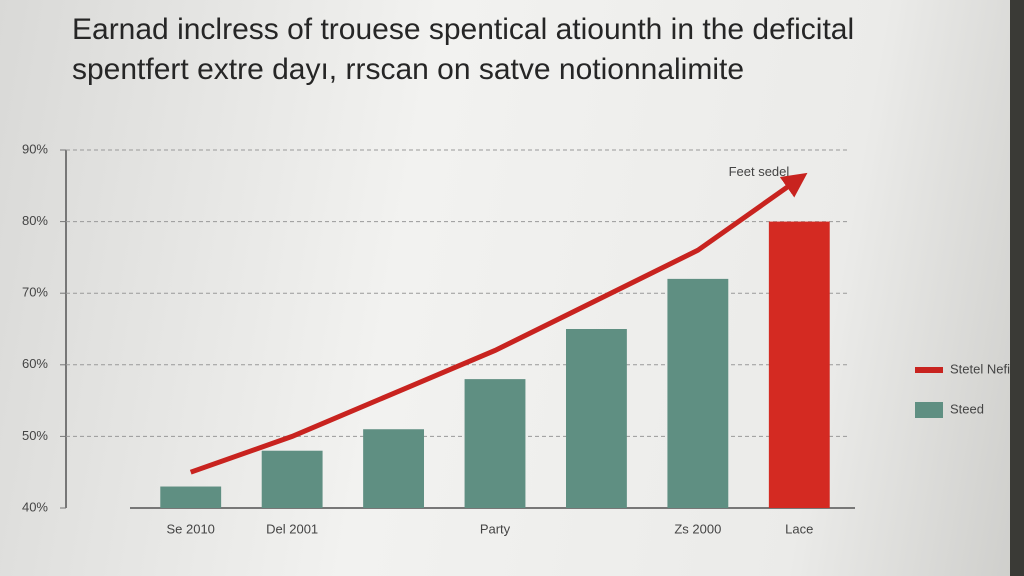 The width and height of the screenshot is (1024, 576). What do you see at coordinates (35, 220) in the screenshot?
I see `y-tick-label: 80%` at bounding box center [35, 220].